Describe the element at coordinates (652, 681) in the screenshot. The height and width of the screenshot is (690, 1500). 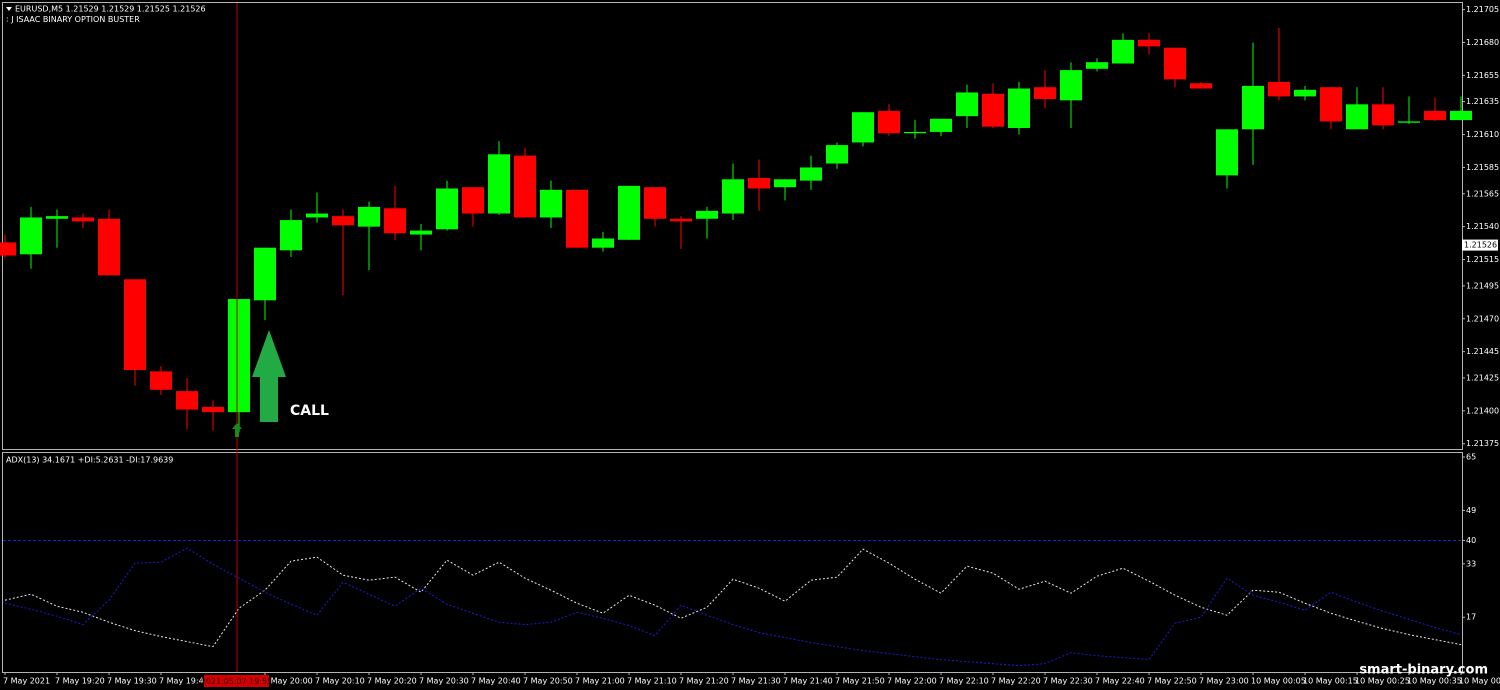
I see `x-tick-label: 7 May 21:10` at that location.